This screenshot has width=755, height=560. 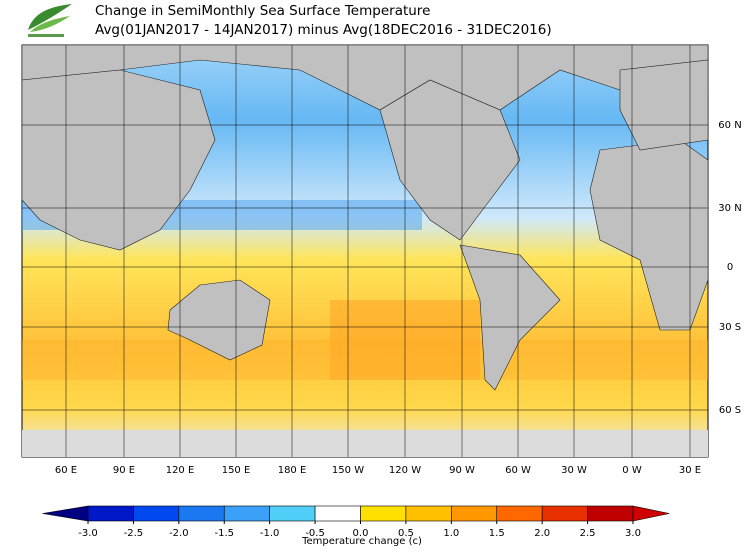 What do you see at coordinates (730, 267) in the screenshot?
I see `lat-label: 0` at bounding box center [730, 267].